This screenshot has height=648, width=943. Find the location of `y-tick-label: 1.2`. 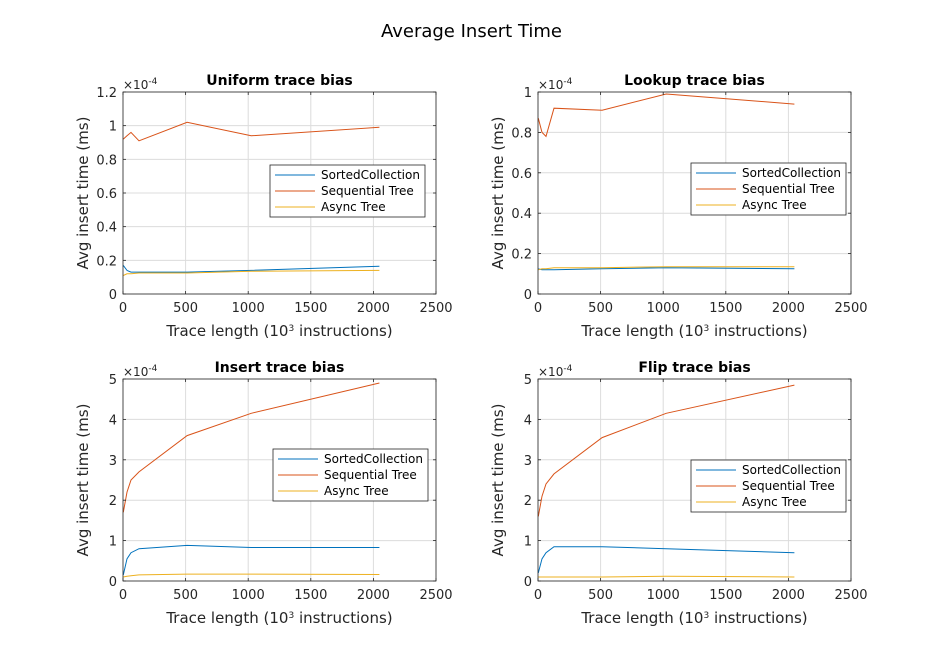

y-tick-label: 1.2 is located at coordinates (106, 93).